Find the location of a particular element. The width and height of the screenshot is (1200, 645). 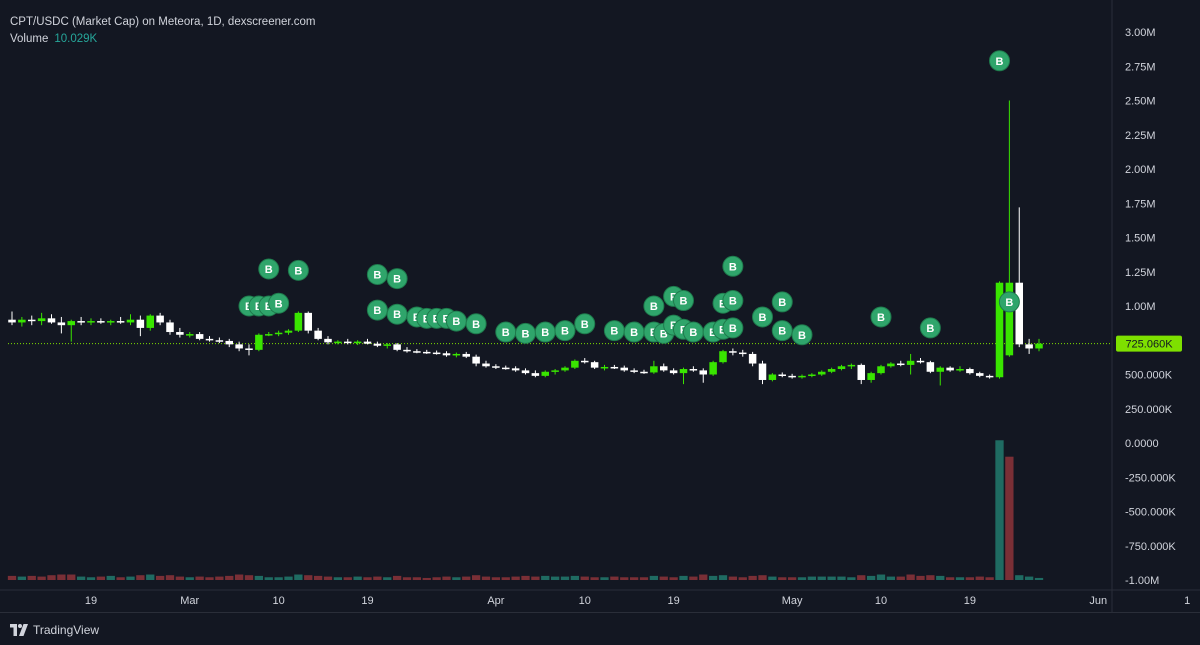

last-price-label: 725.060K is located at coordinates (1149, 345).